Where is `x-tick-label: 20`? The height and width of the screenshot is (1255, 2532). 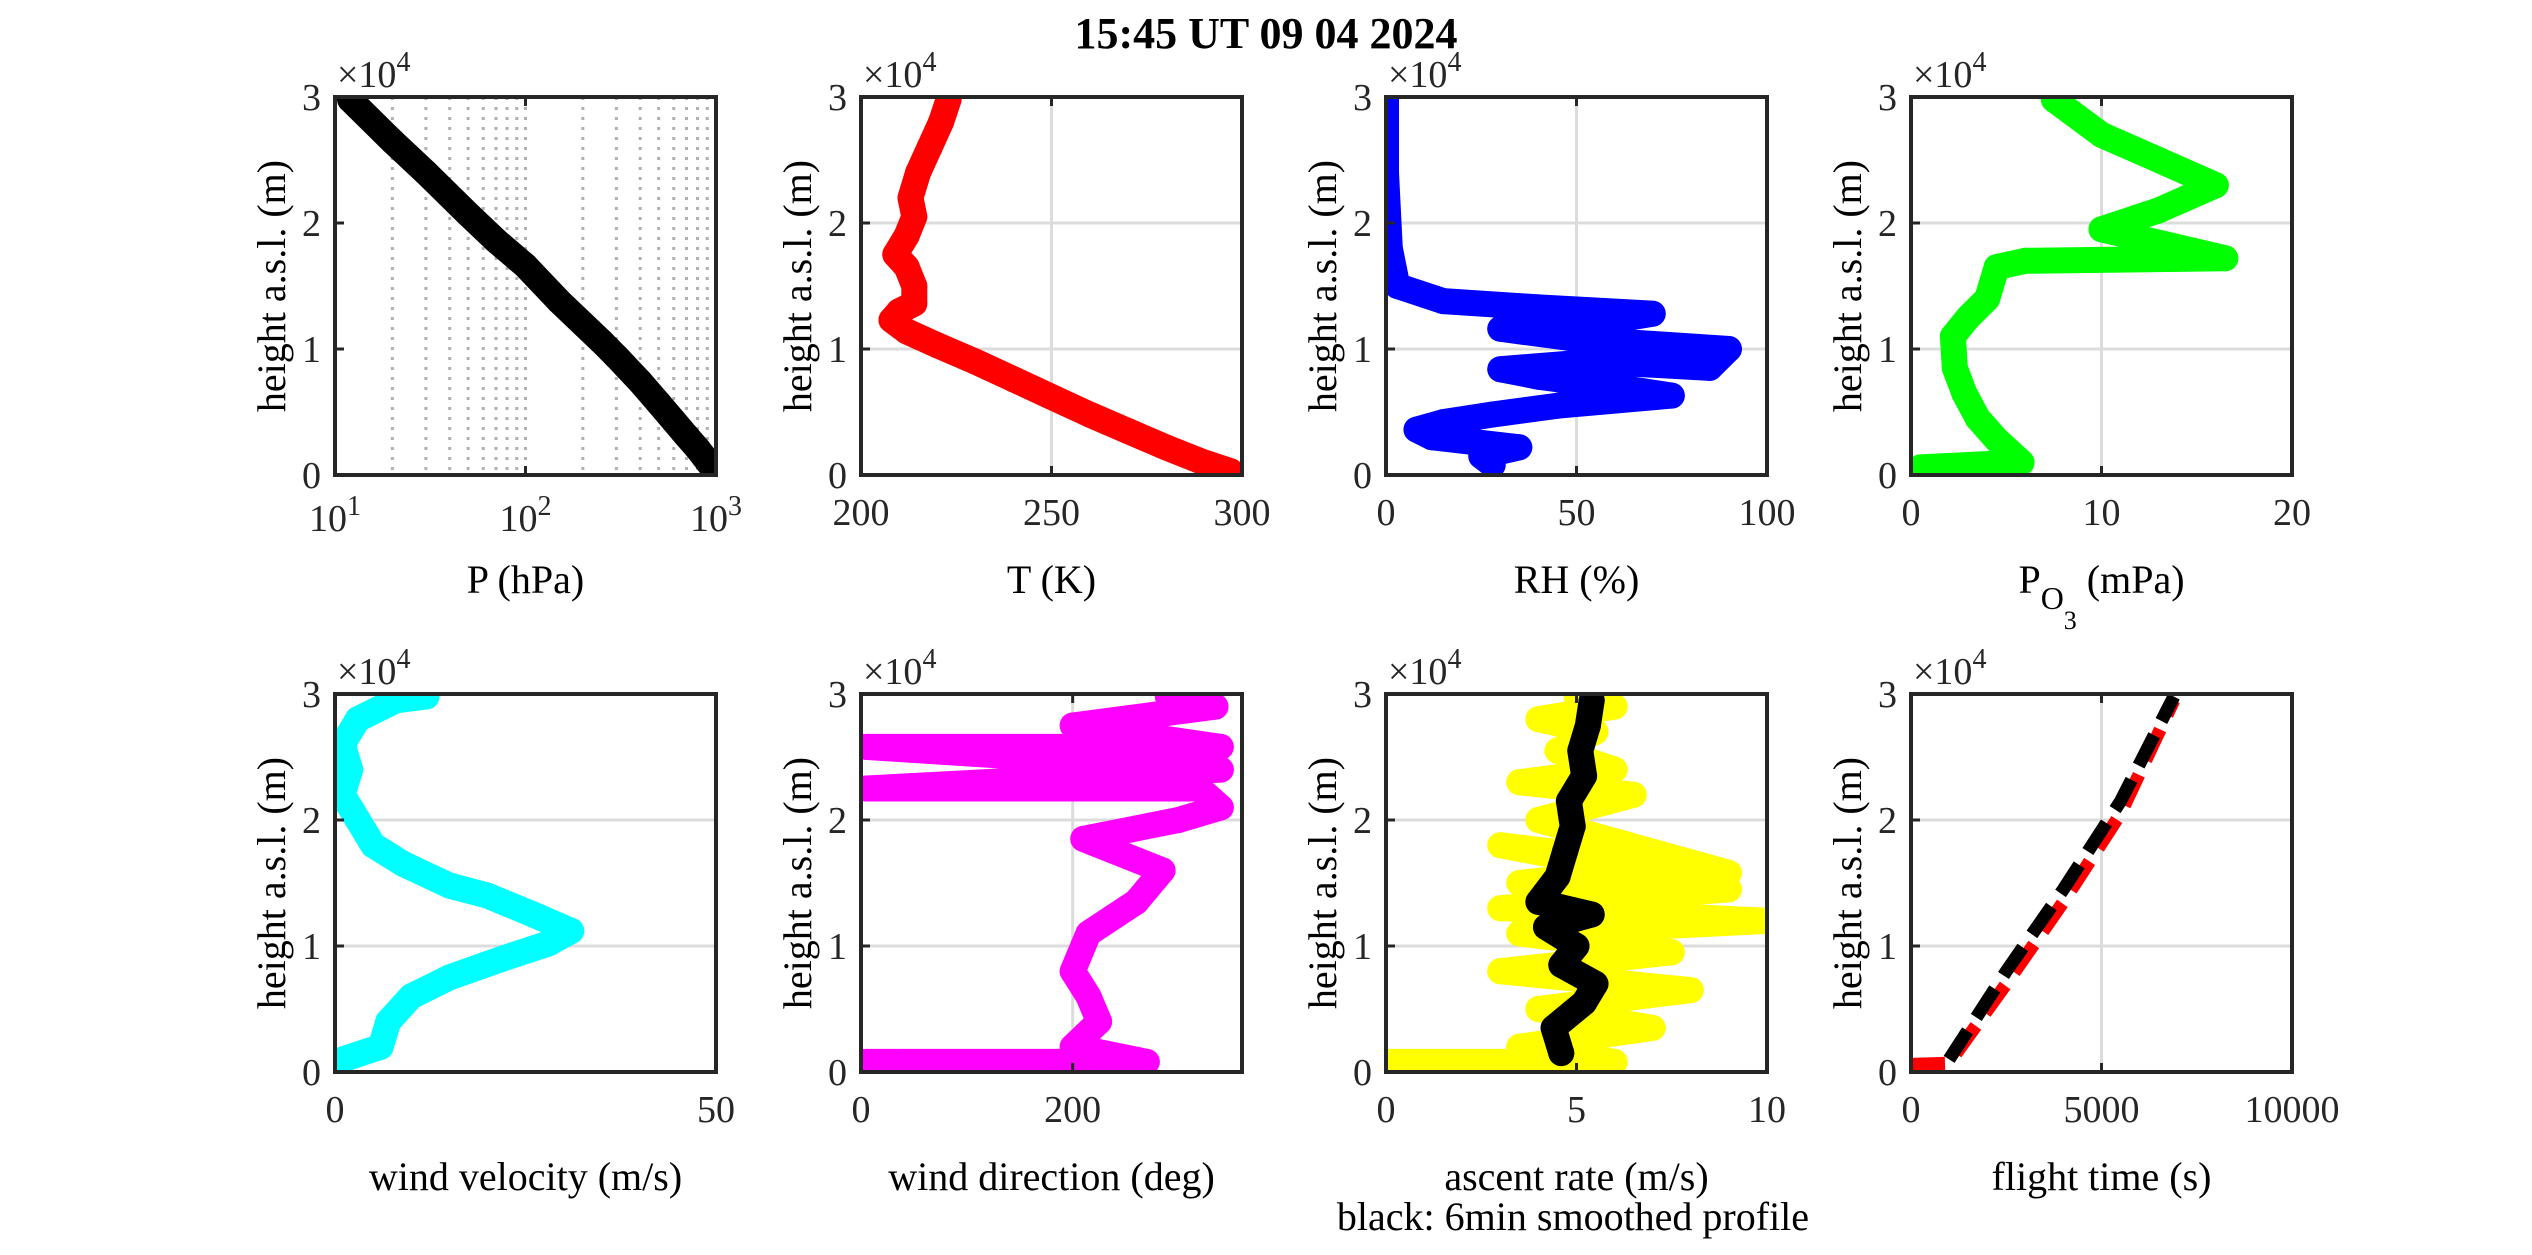
x-tick-label: 20 is located at coordinates (2292, 513).